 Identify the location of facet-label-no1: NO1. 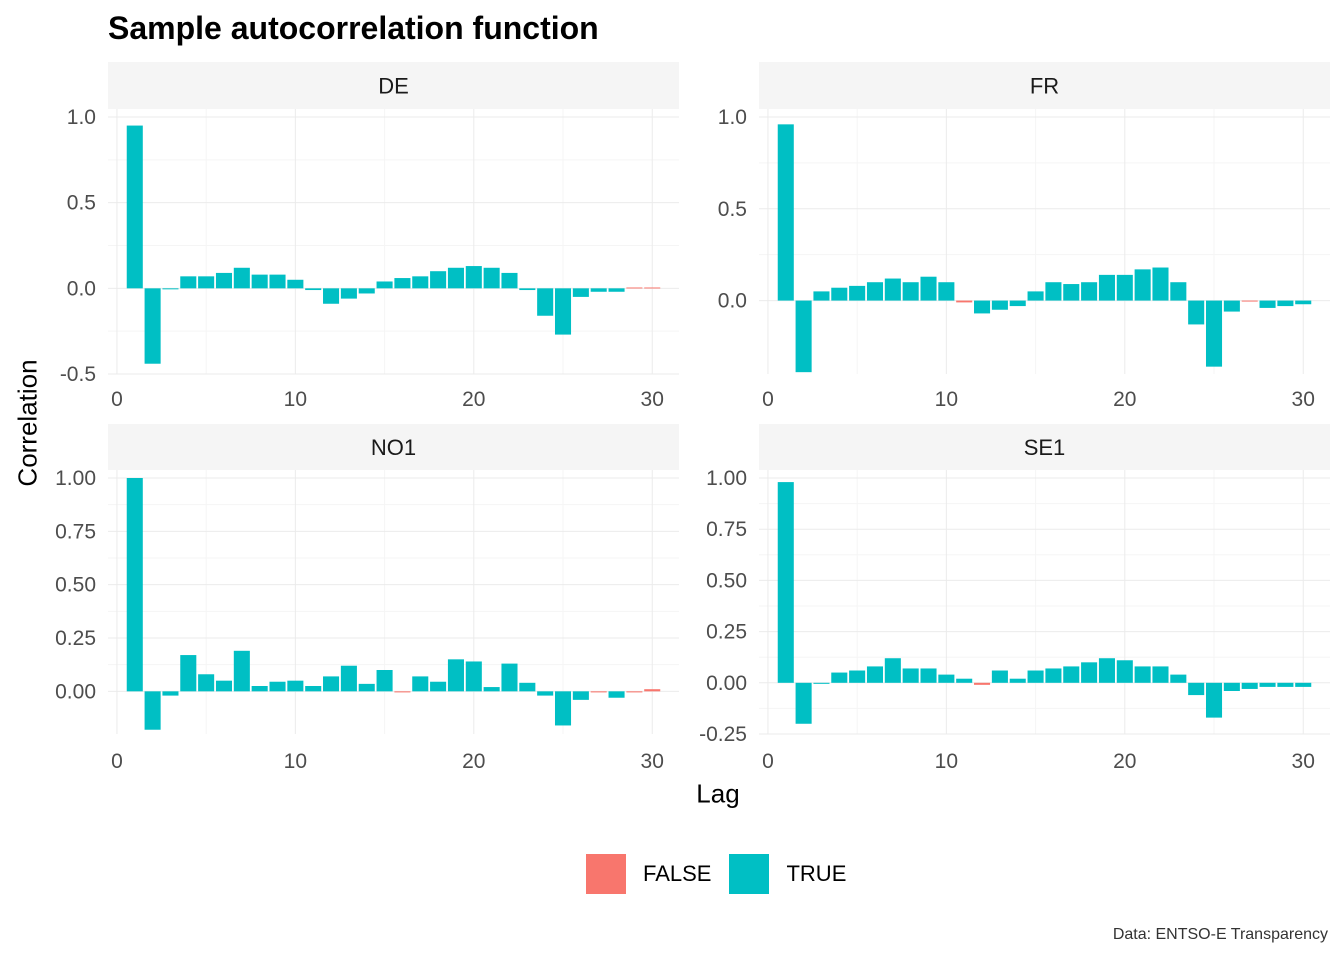
(393, 447).